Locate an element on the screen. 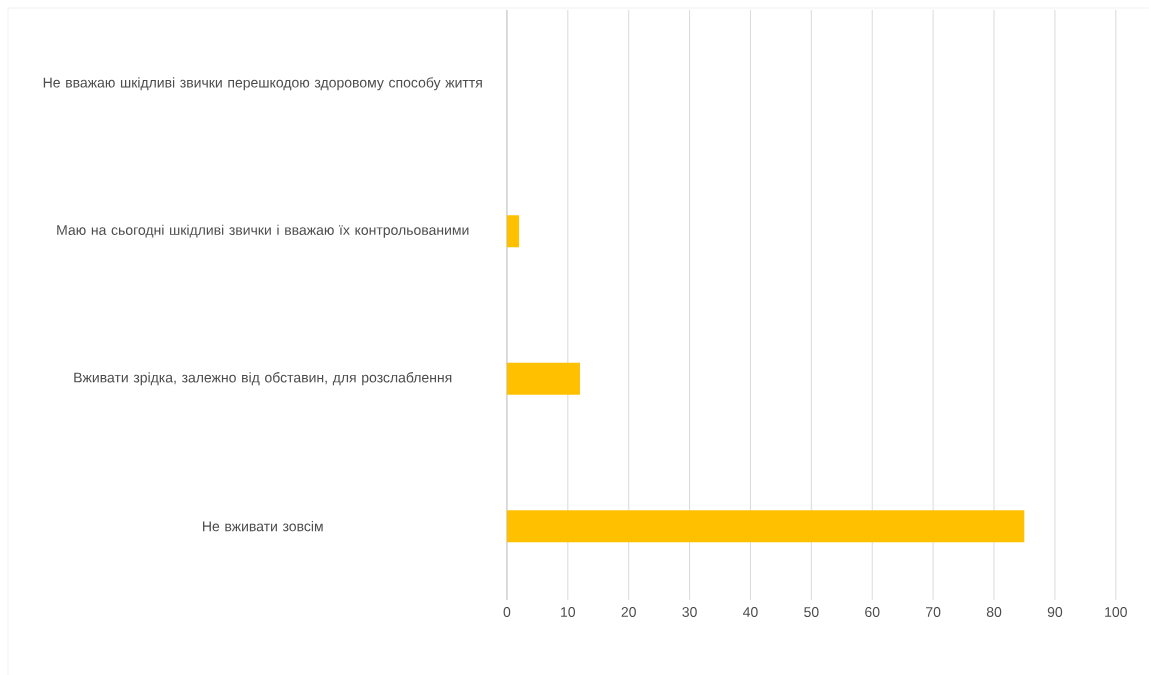 The width and height of the screenshot is (1149, 675). x-tick-label: 40 is located at coordinates (750, 612).